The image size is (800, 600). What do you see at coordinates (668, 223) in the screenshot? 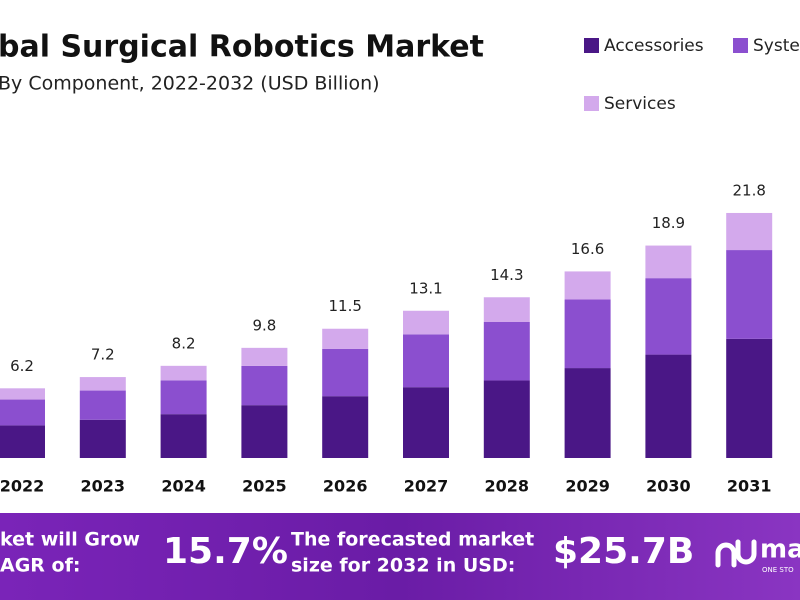
I see `data-label: 18.9` at bounding box center [668, 223].